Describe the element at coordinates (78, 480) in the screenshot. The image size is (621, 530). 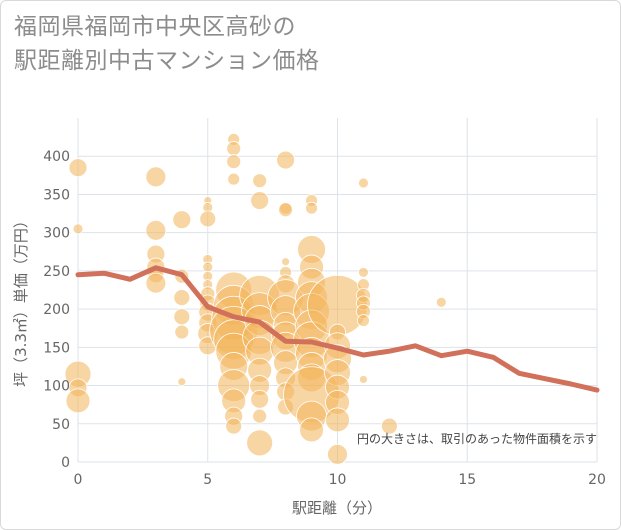
I see `x-tick-label-0: 0` at that location.